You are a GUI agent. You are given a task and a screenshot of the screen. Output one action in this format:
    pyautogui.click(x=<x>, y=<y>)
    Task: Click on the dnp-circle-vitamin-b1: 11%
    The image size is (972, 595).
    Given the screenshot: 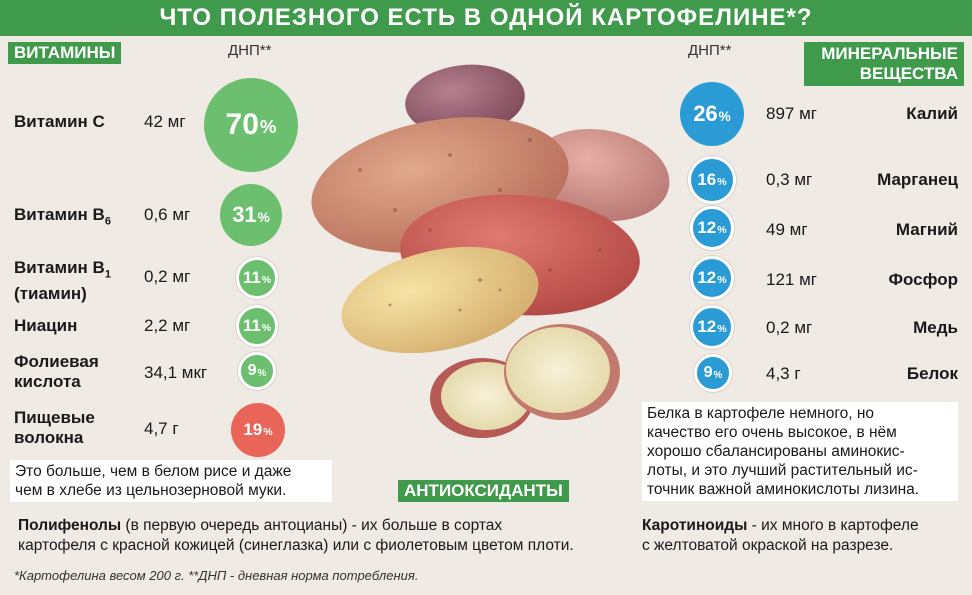 What is the action you would take?
    pyautogui.click(x=257, y=278)
    